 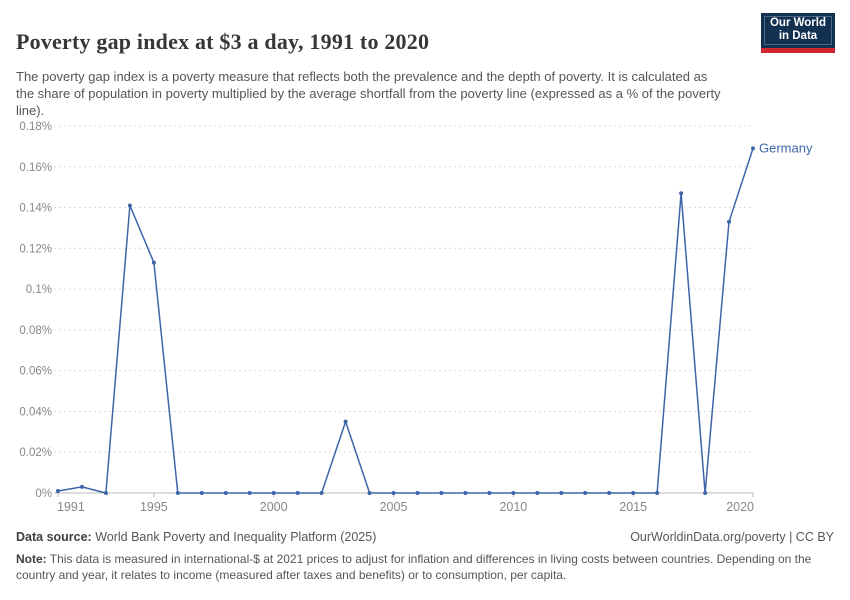 What do you see at coordinates (71, 507) in the screenshot?
I see `x-axis-tick-label: 1991` at bounding box center [71, 507].